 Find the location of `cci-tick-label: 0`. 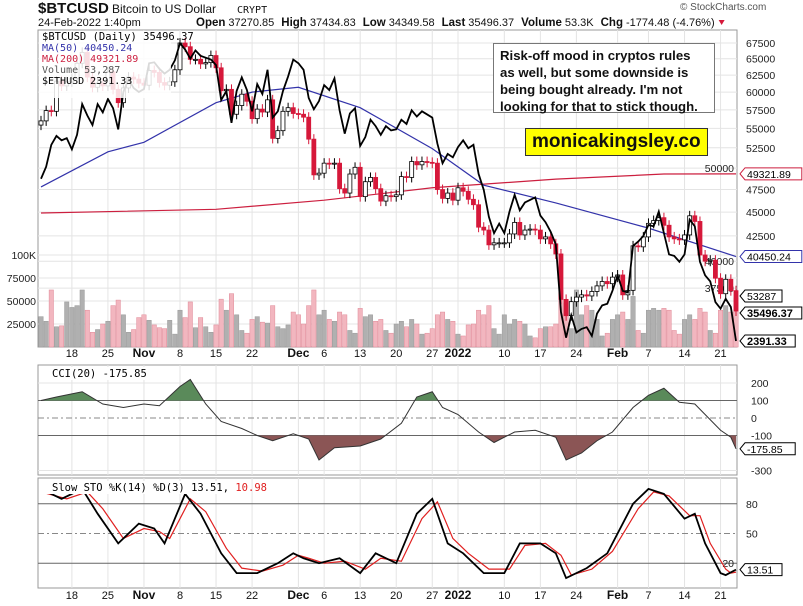

cci-tick-label: 0 is located at coordinates (754, 419).